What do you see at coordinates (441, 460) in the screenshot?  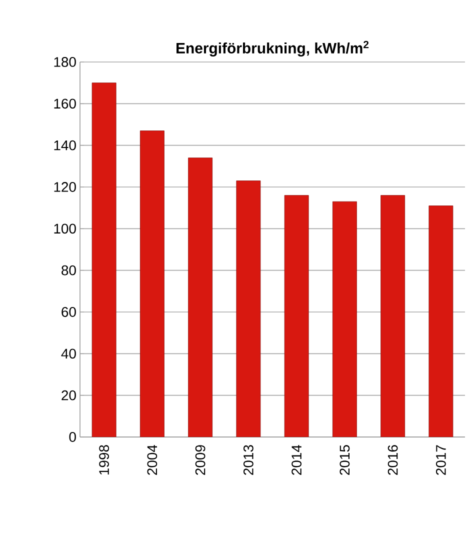 I see `x-tick-label: 2017` at bounding box center [441, 460].